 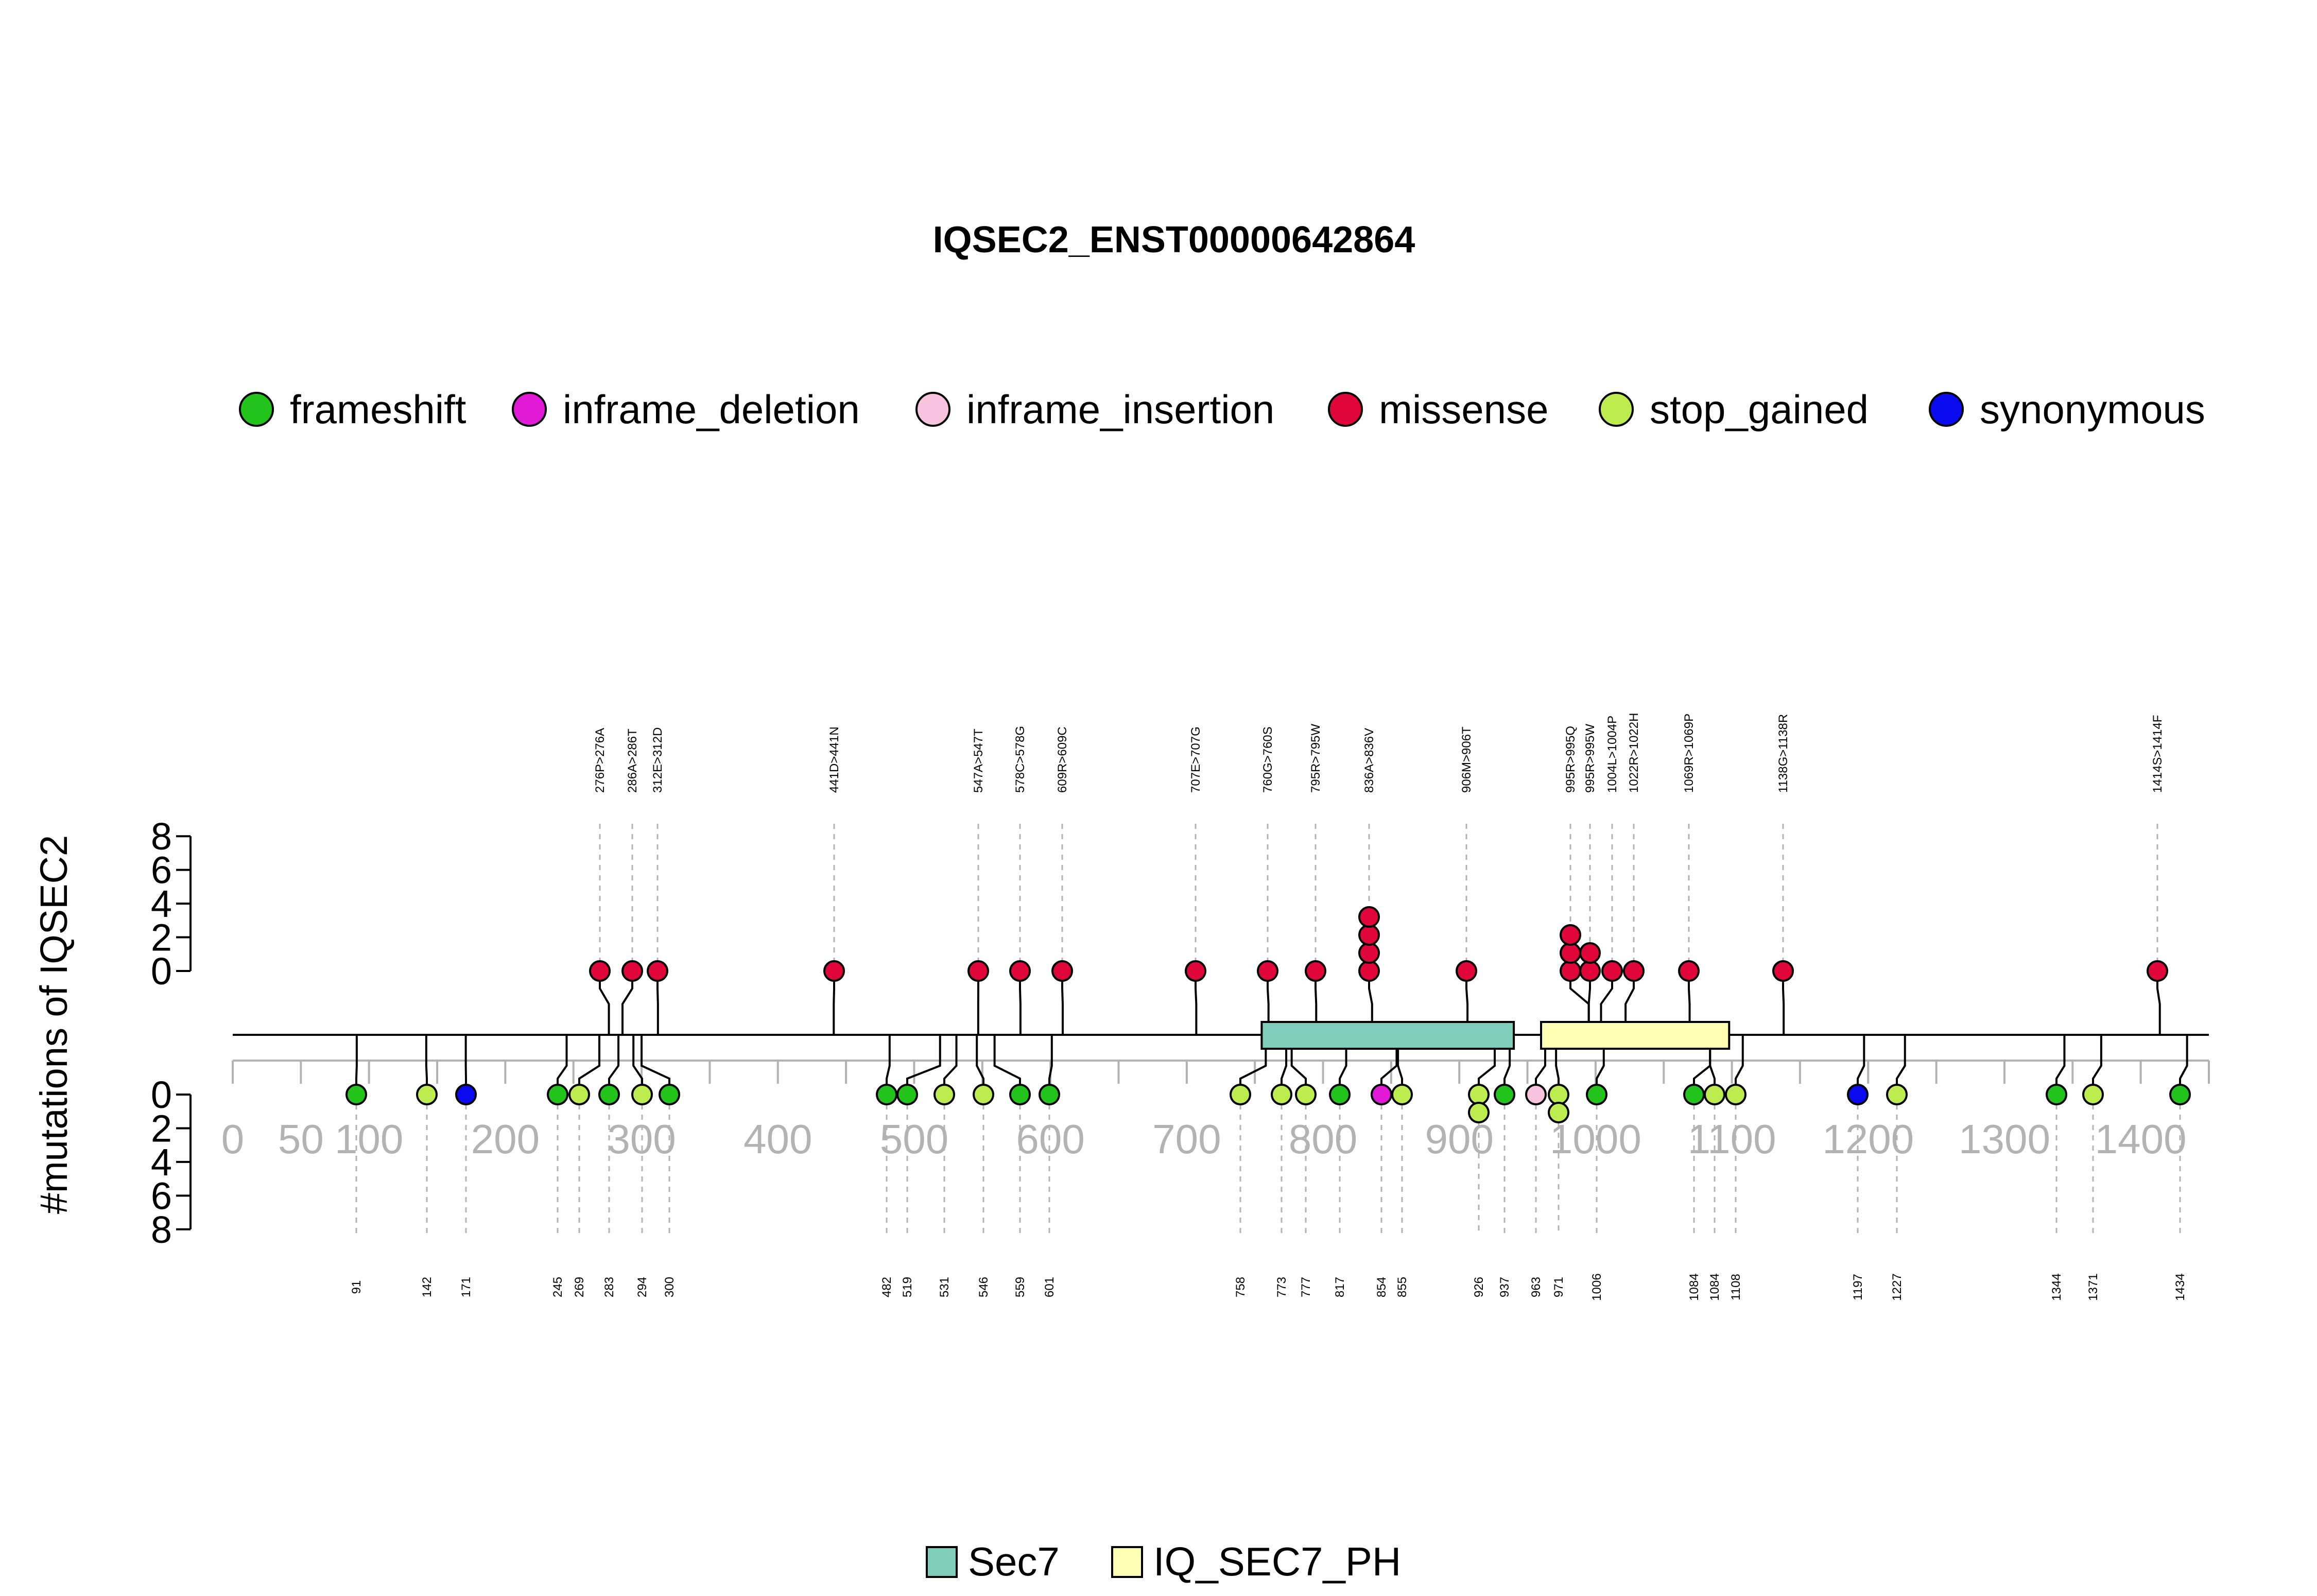 I want to click on x-tick-label-200: 200, so click(x=505, y=1139).